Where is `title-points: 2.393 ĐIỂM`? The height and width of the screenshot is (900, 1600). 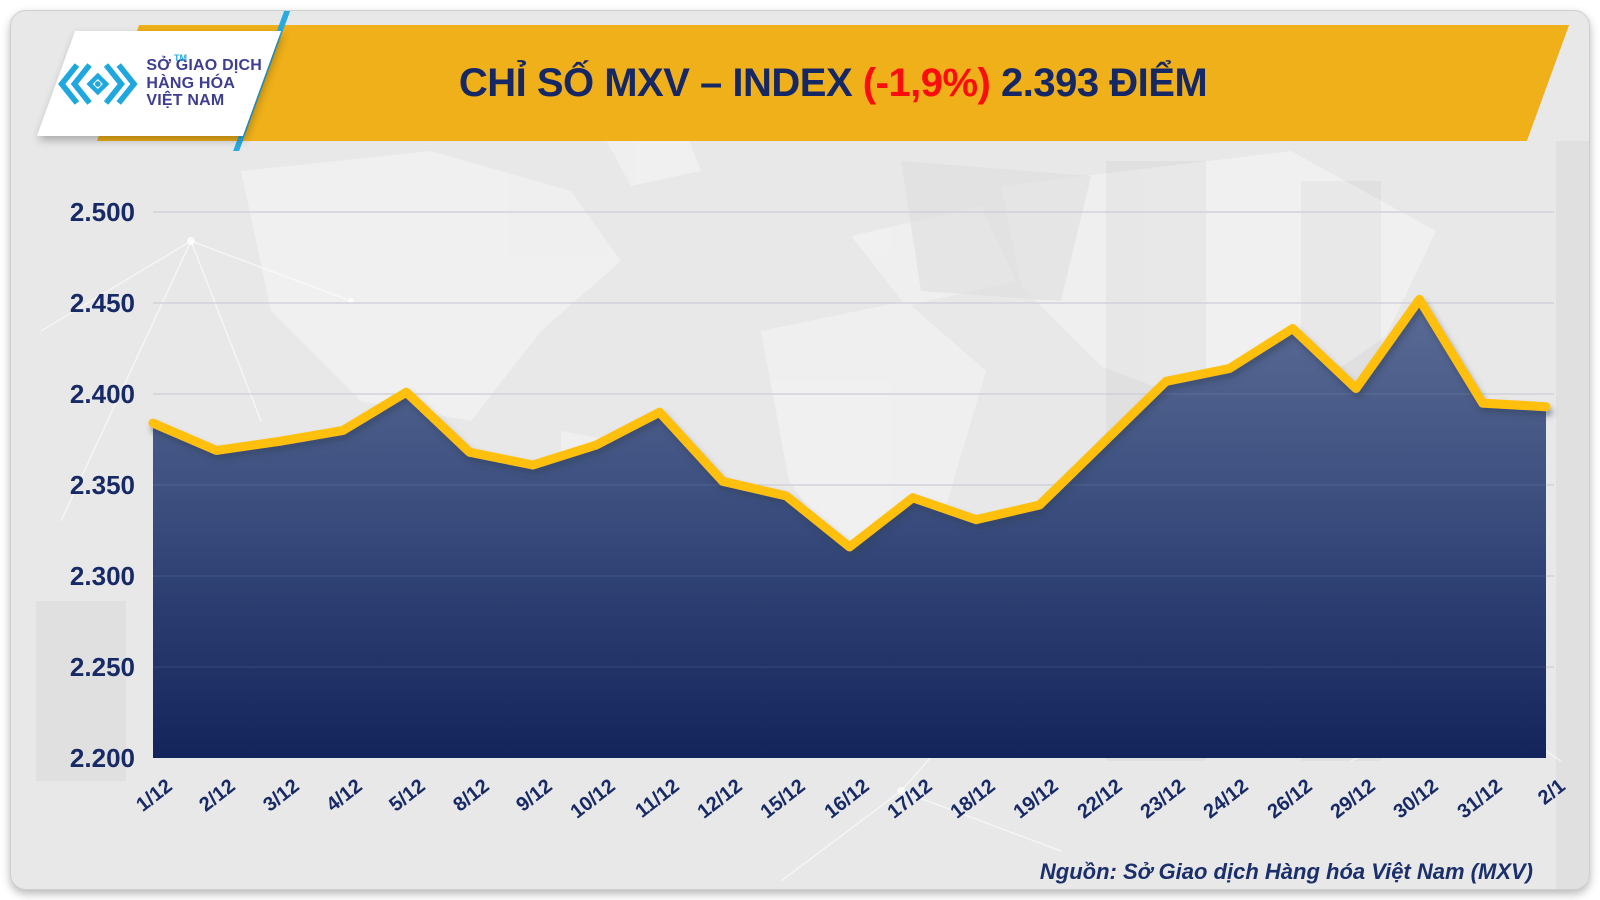 title-points: 2.393 ĐIỂM is located at coordinates (1099, 82).